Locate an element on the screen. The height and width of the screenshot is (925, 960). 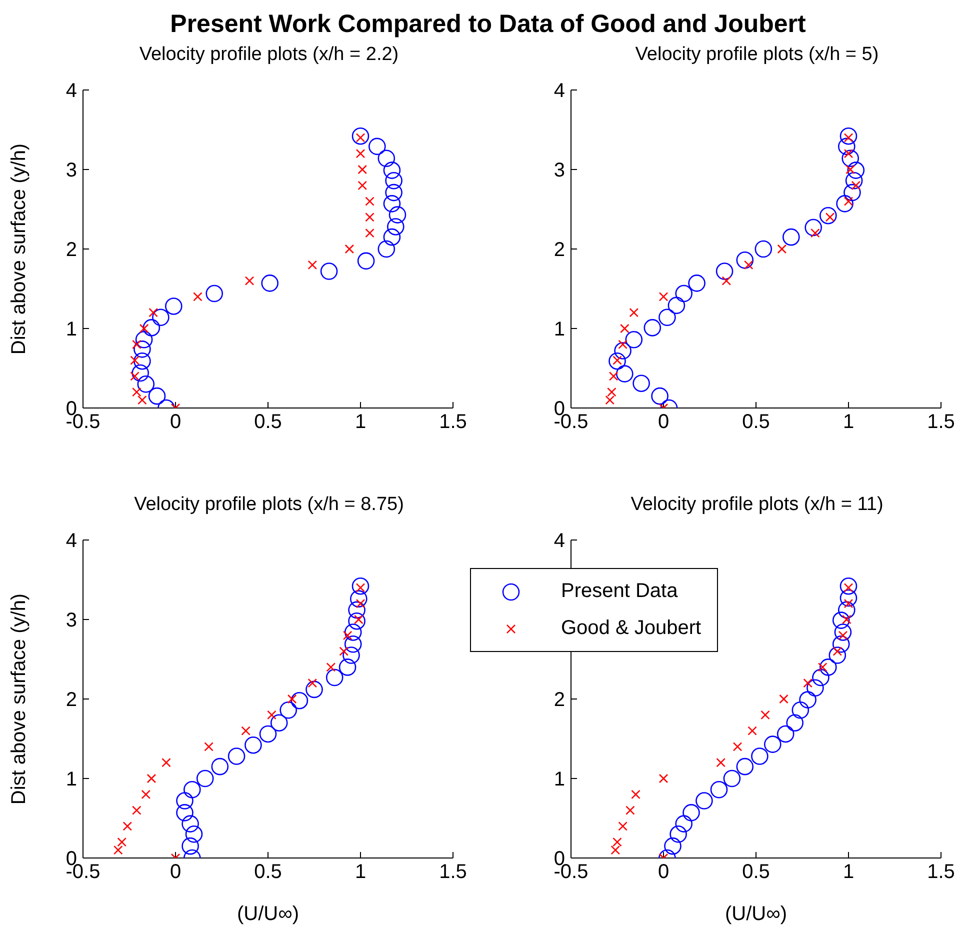
chart-subtitle: Velocity profile plots (x/h = 8.75) is located at coordinates (269, 505).